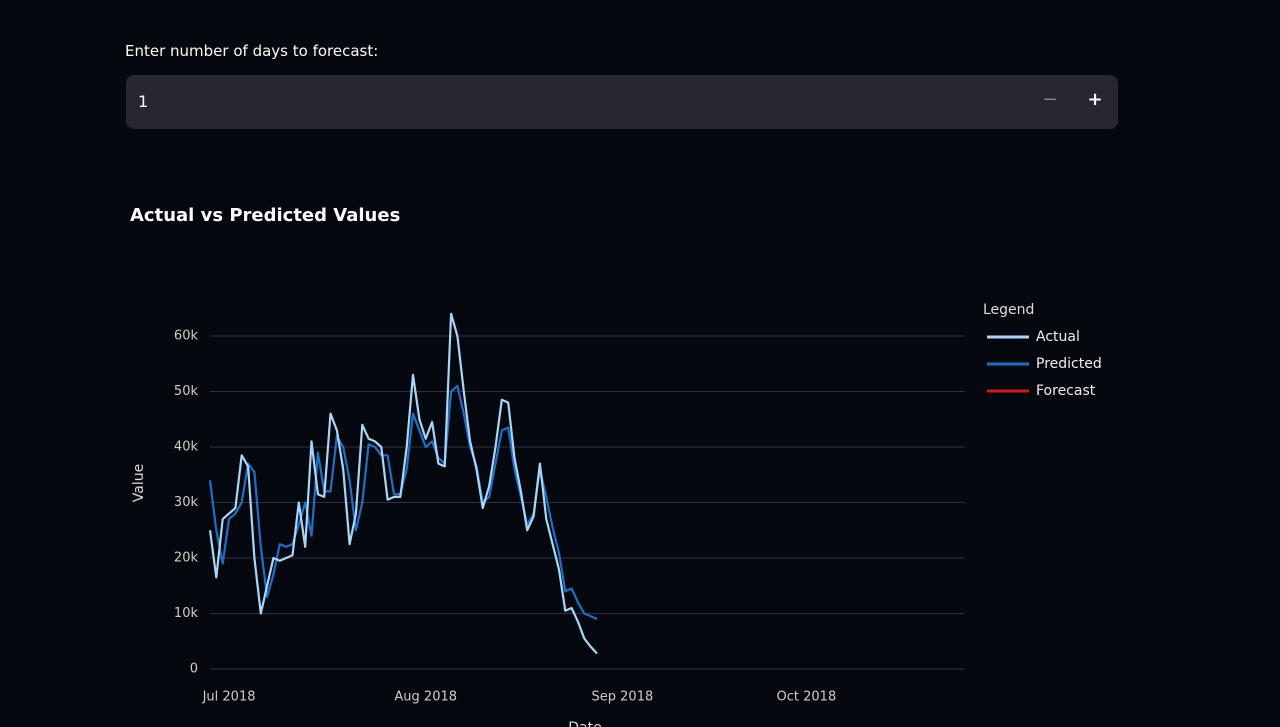 This screenshot has width=1280, height=727. I want to click on increment-button: +, so click(1095, 99).